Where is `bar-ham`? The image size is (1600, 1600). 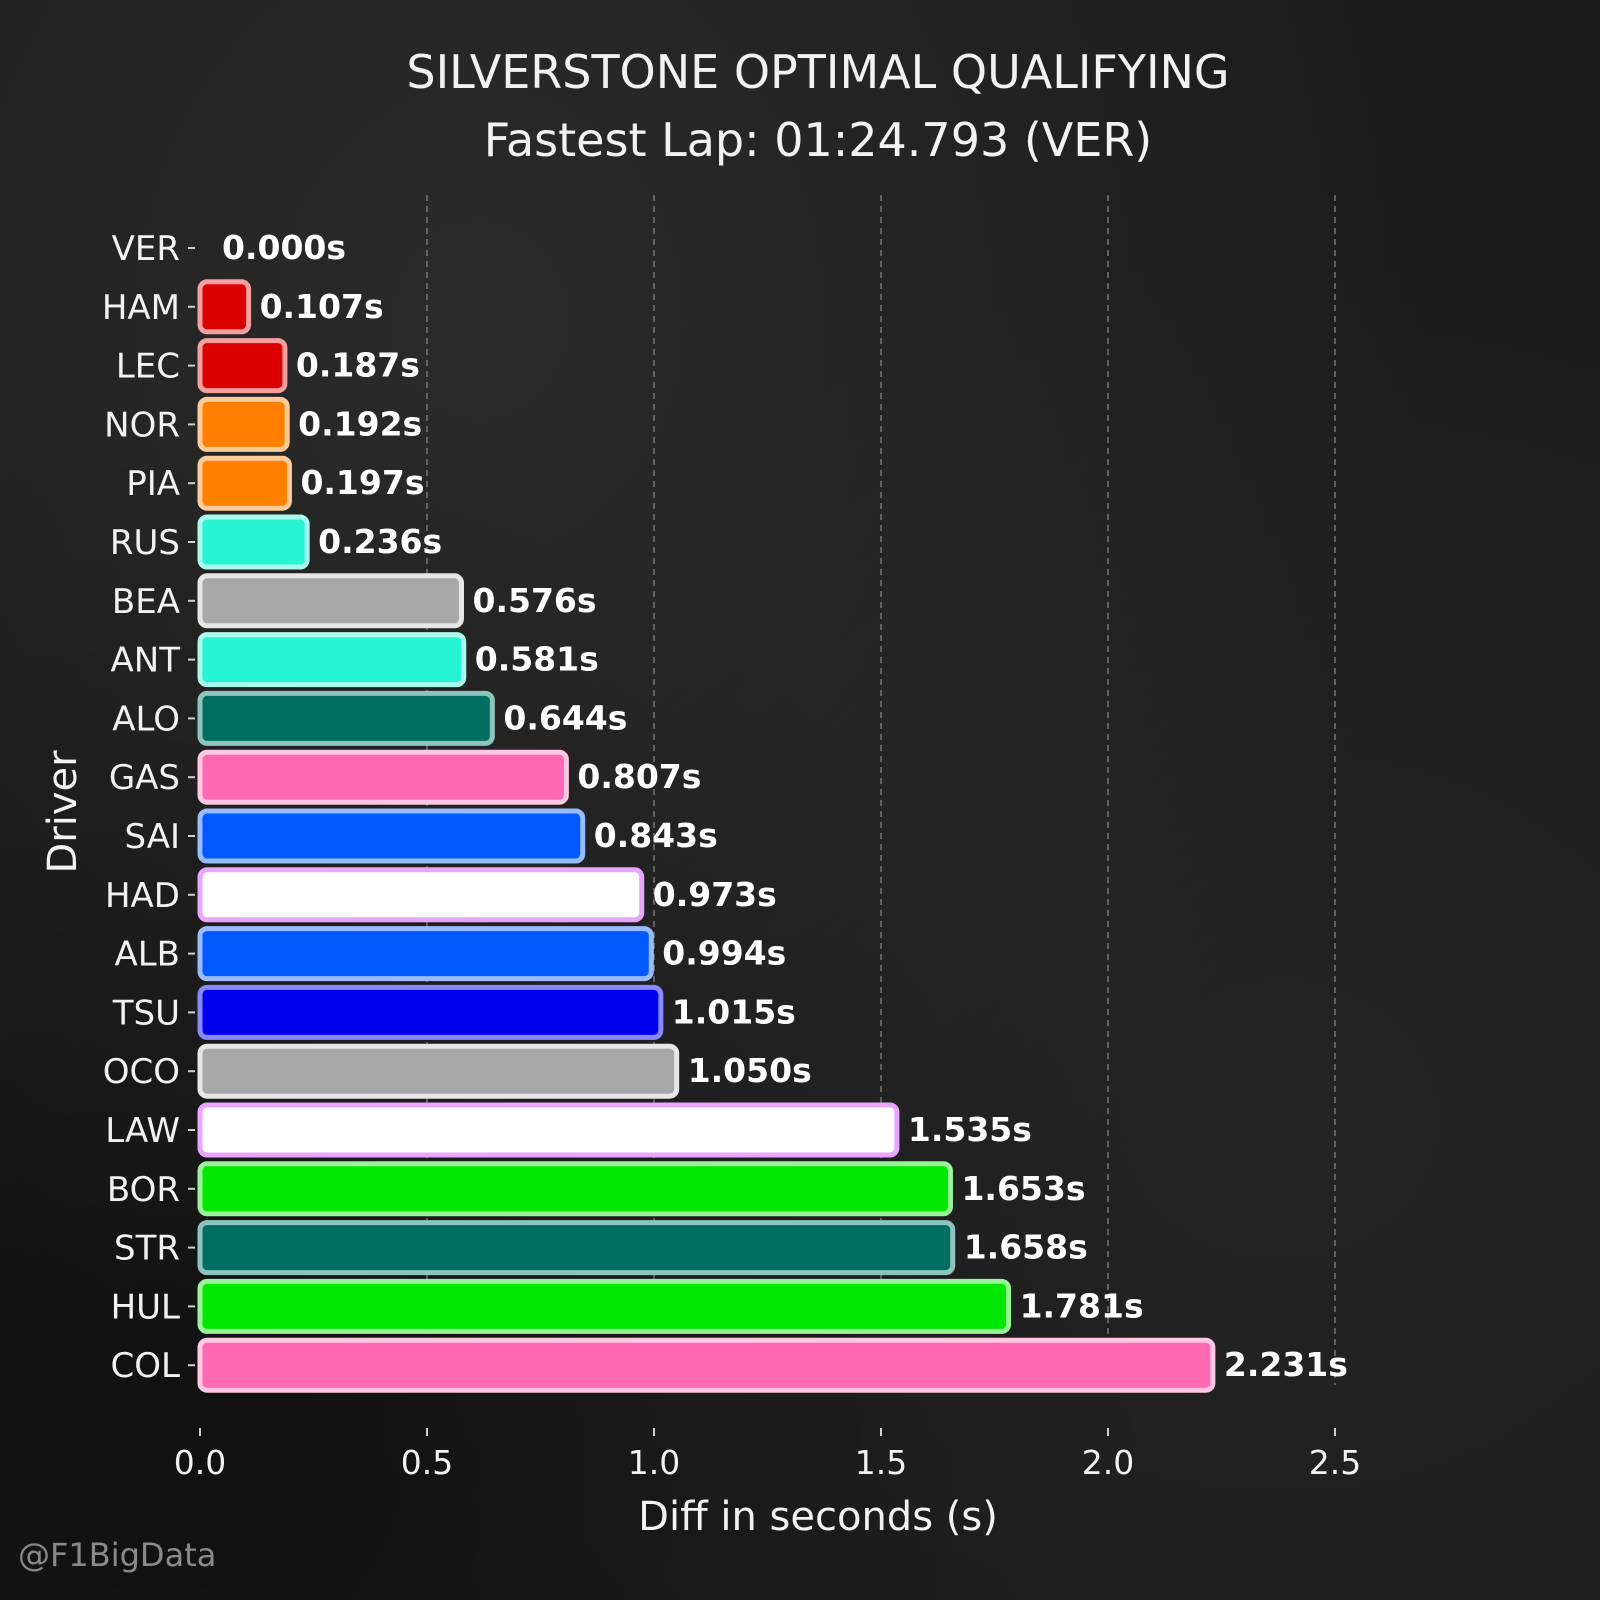 bar-ham is located at coordinates (224, 307).